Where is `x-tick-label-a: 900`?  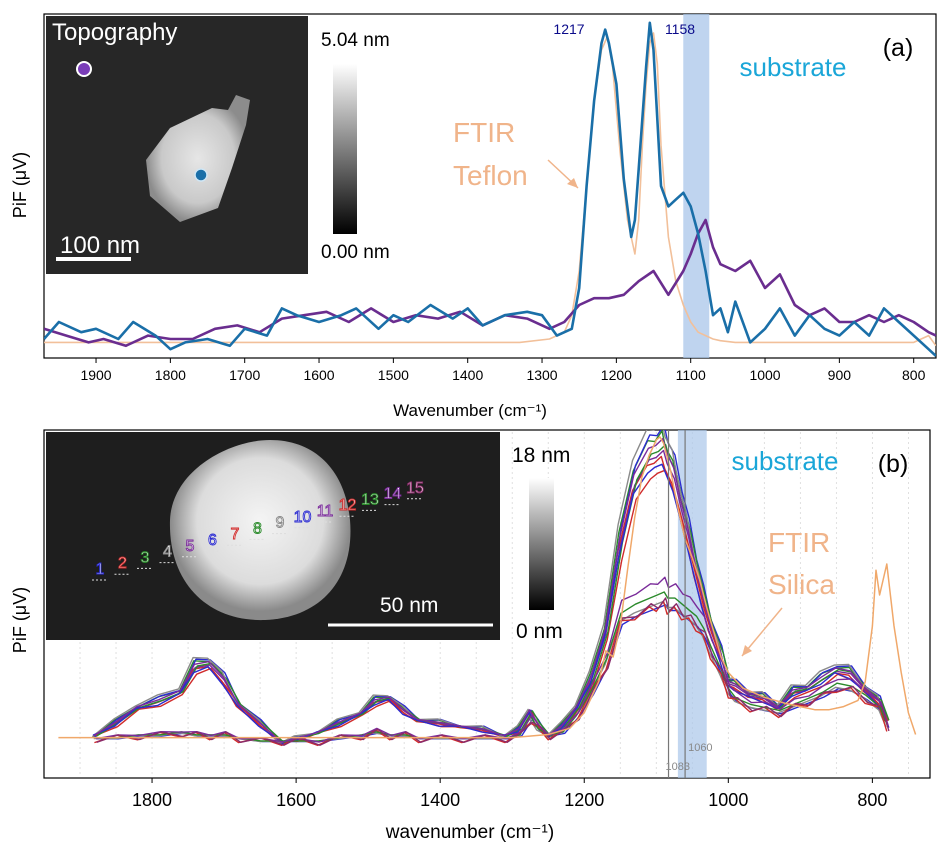 x-tick-label-a: 900 is located at coordinates (840, 375).